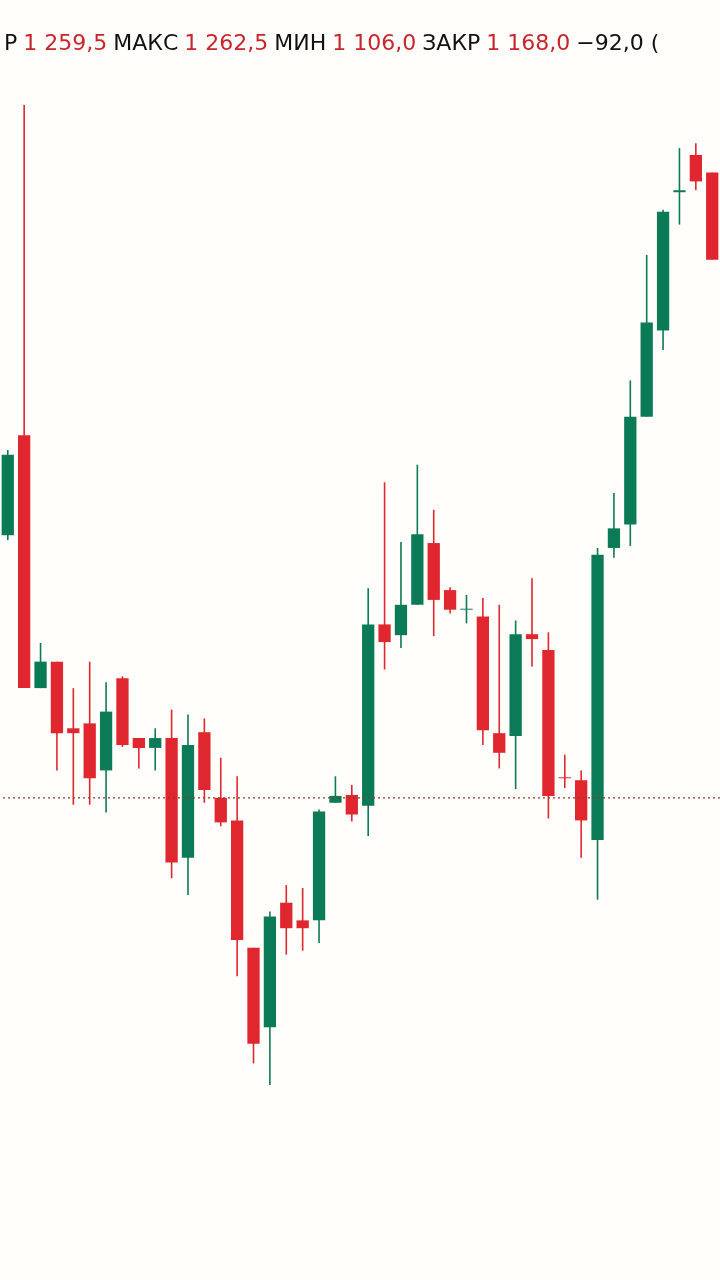 This screenshot has height=1280, width=720. What do you see at coordinates (451, 42) in the screenshot?
I see `text: ЗАКР` at bounding box center [451, 42].